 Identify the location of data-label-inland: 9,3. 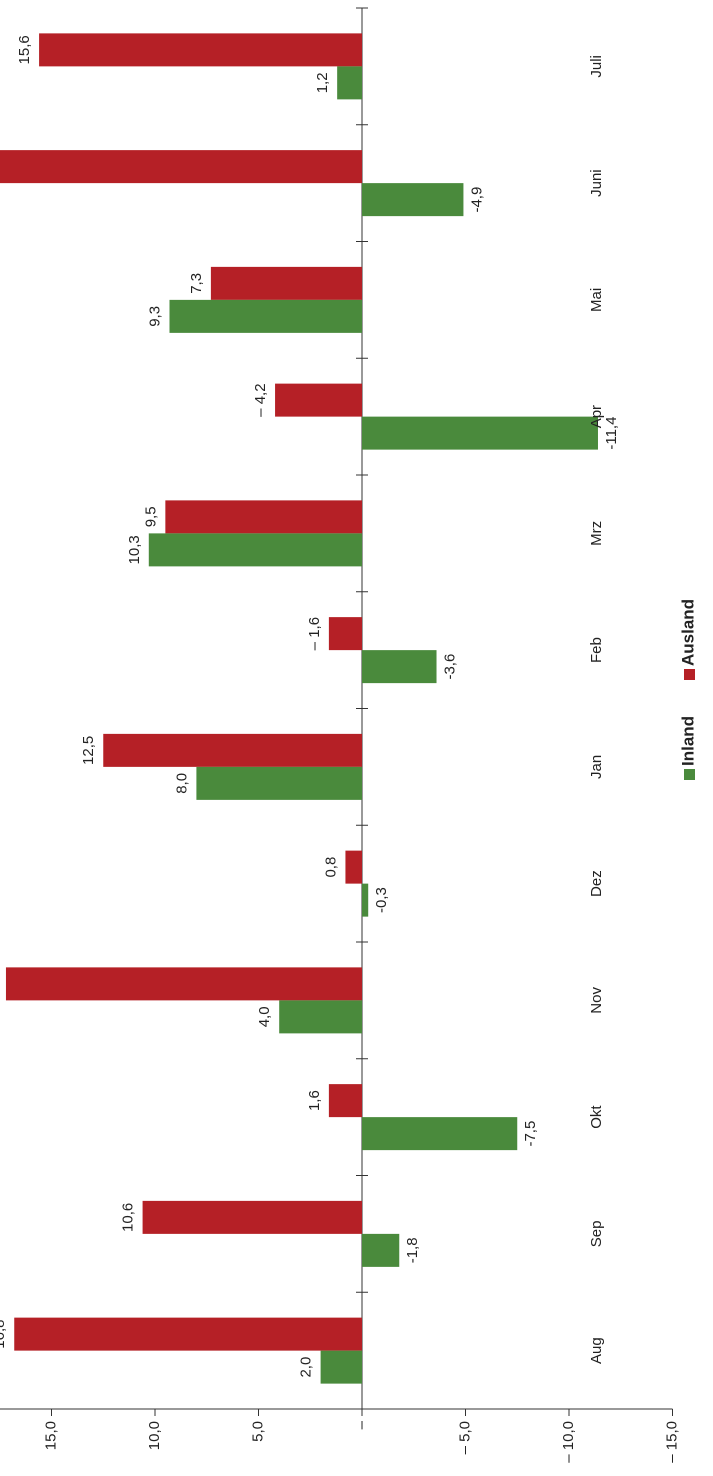
(154, 316).